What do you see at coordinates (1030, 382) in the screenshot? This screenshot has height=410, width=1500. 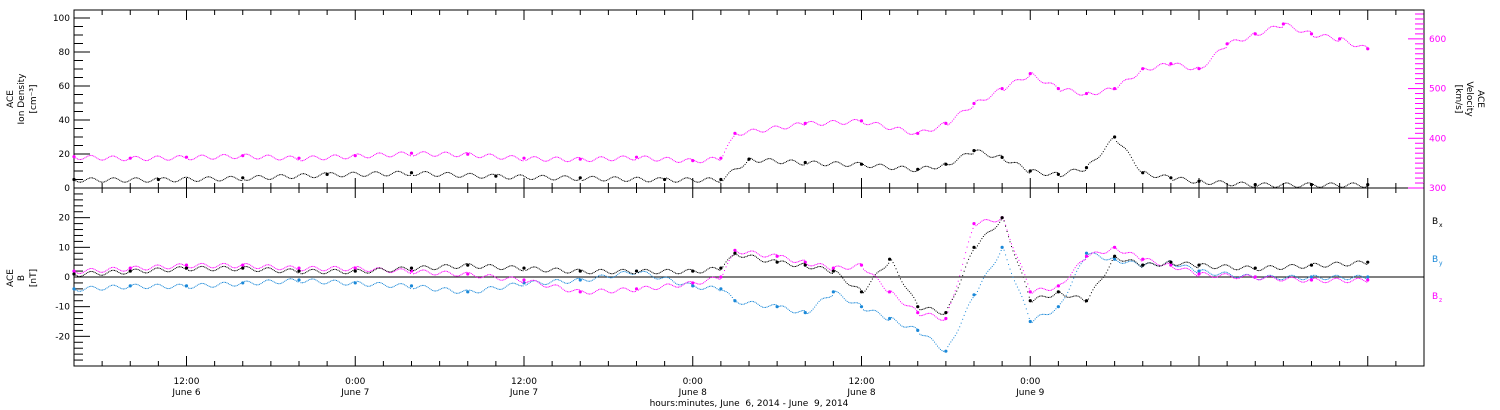 I see `x-tick-time-label: 0:00` at bounding box center [1030, 382].